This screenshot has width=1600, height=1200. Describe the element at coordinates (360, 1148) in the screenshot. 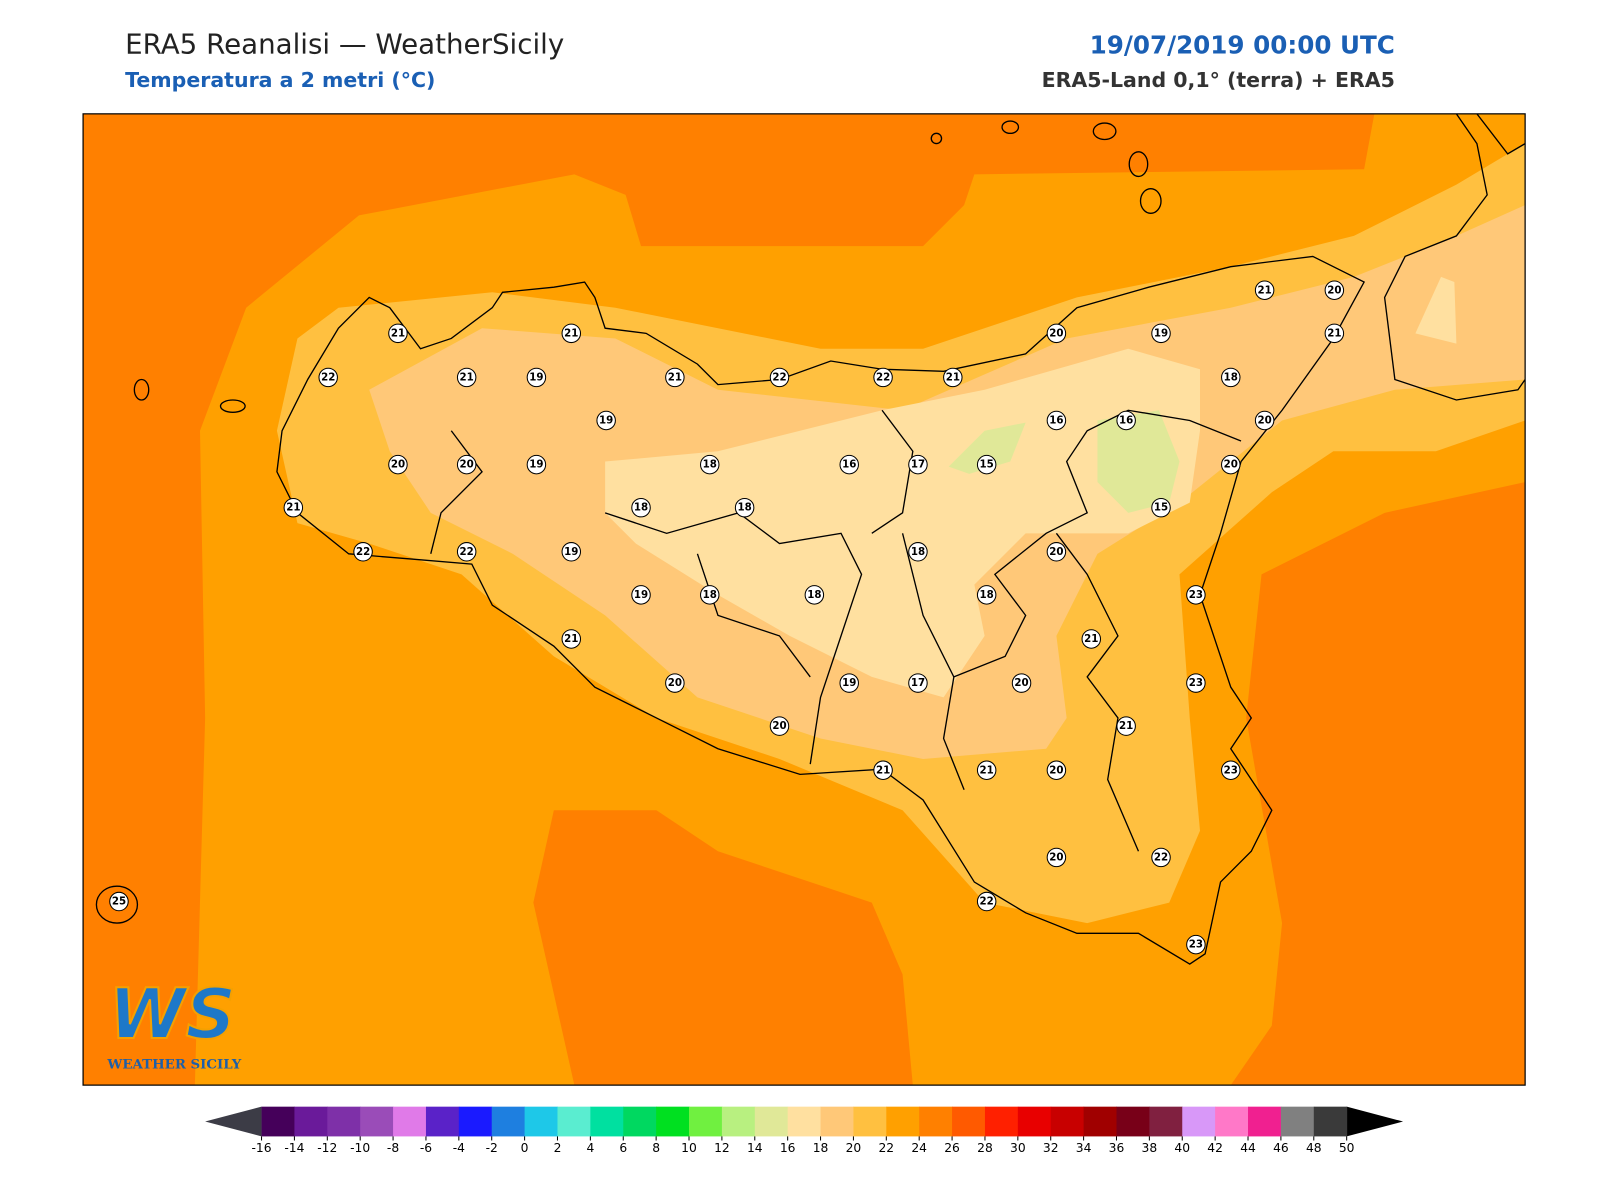

I see `colorbar-label: -10` at that location.